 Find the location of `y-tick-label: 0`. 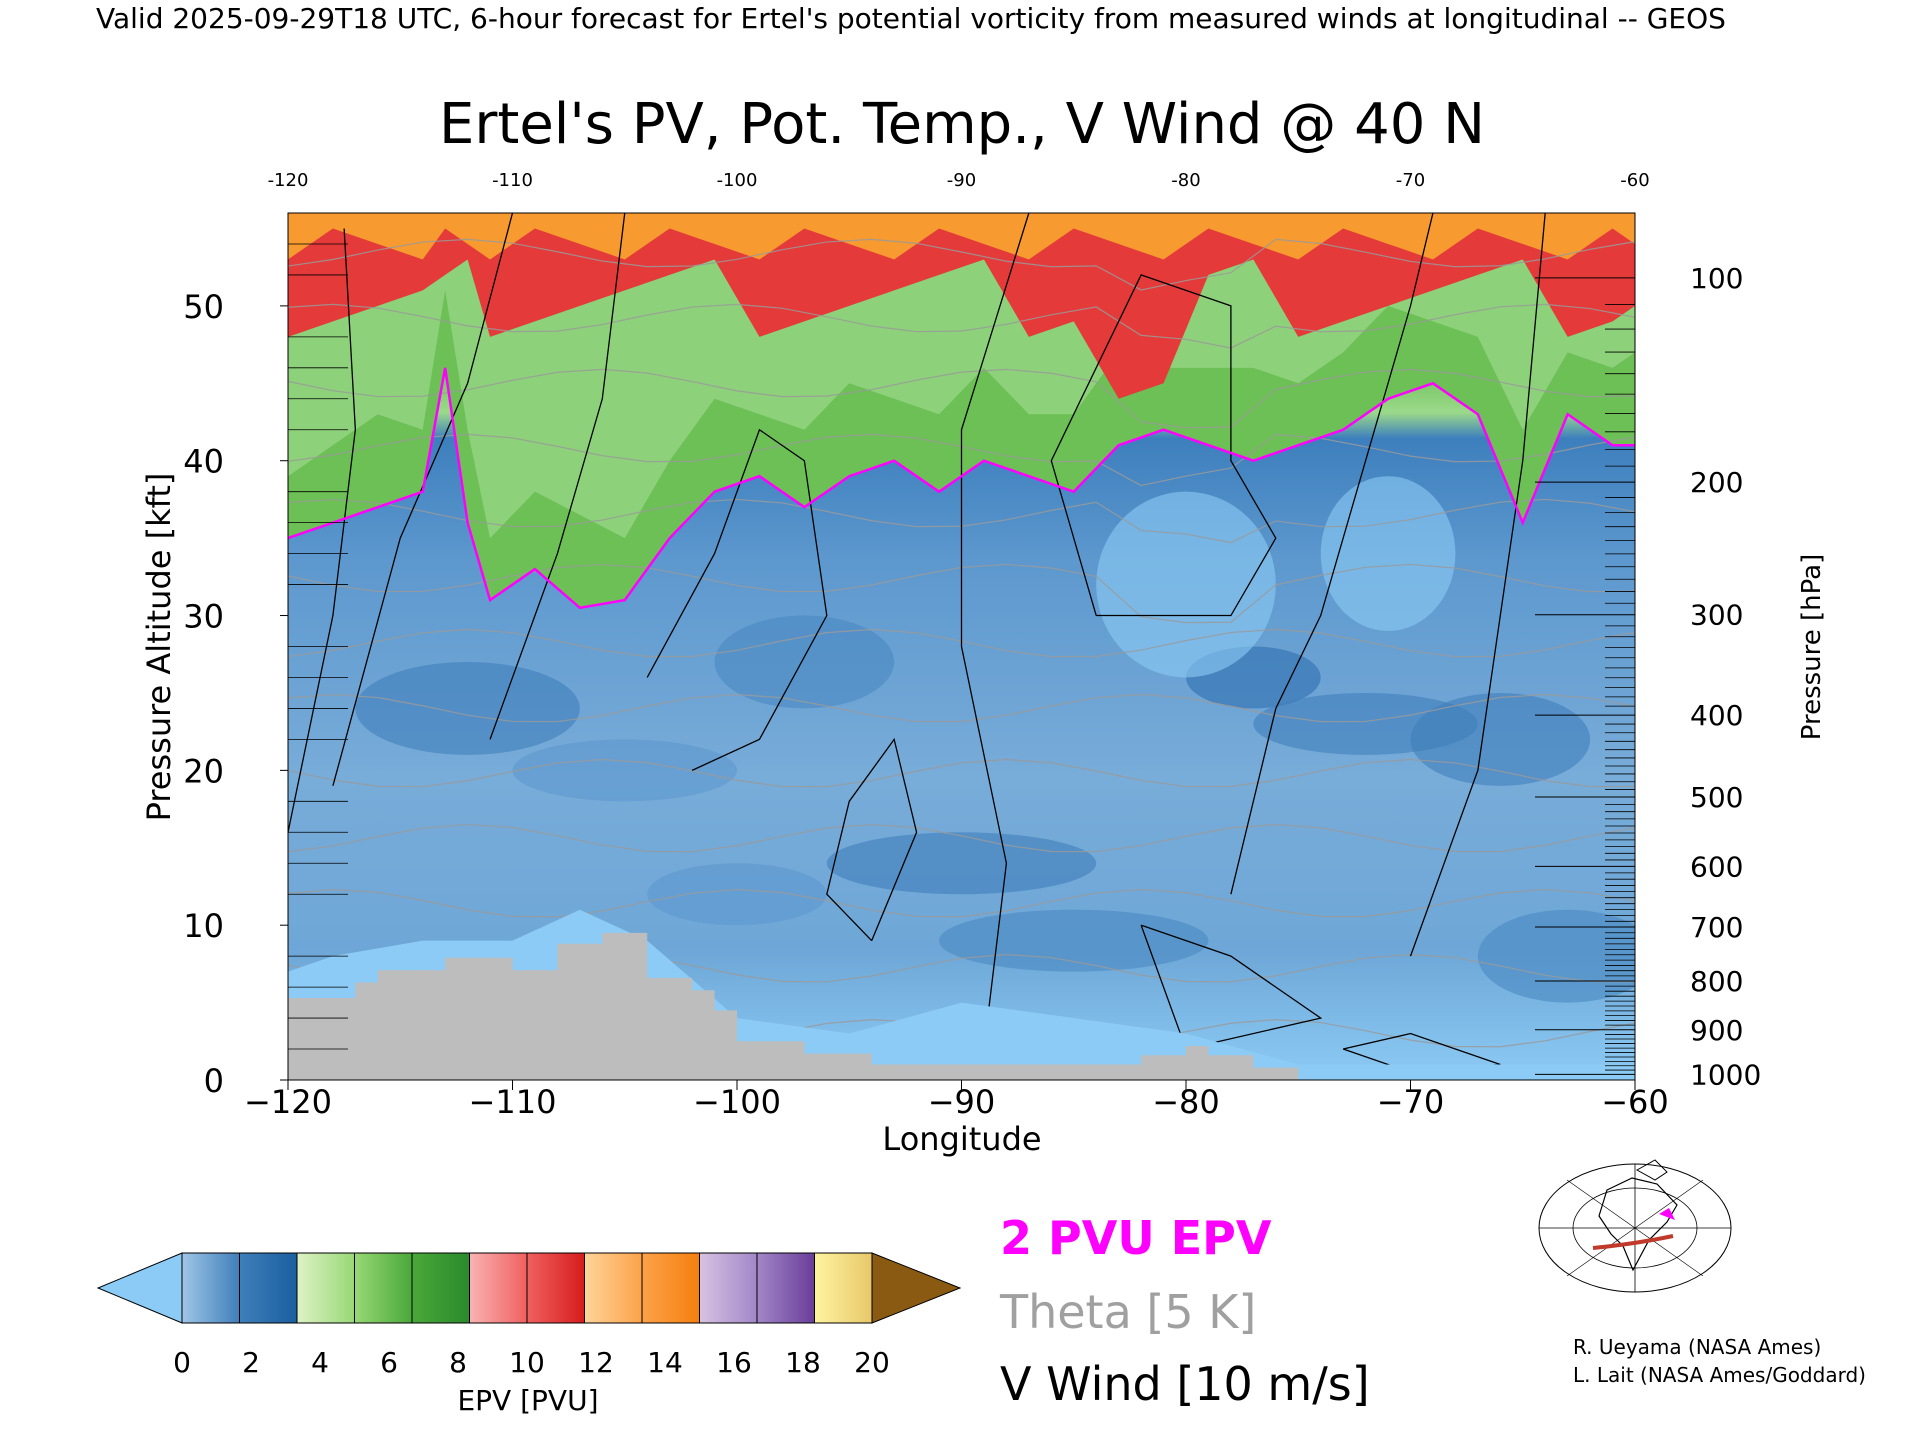

y-tick-label: 0 is located at coordinates (214, 1081).